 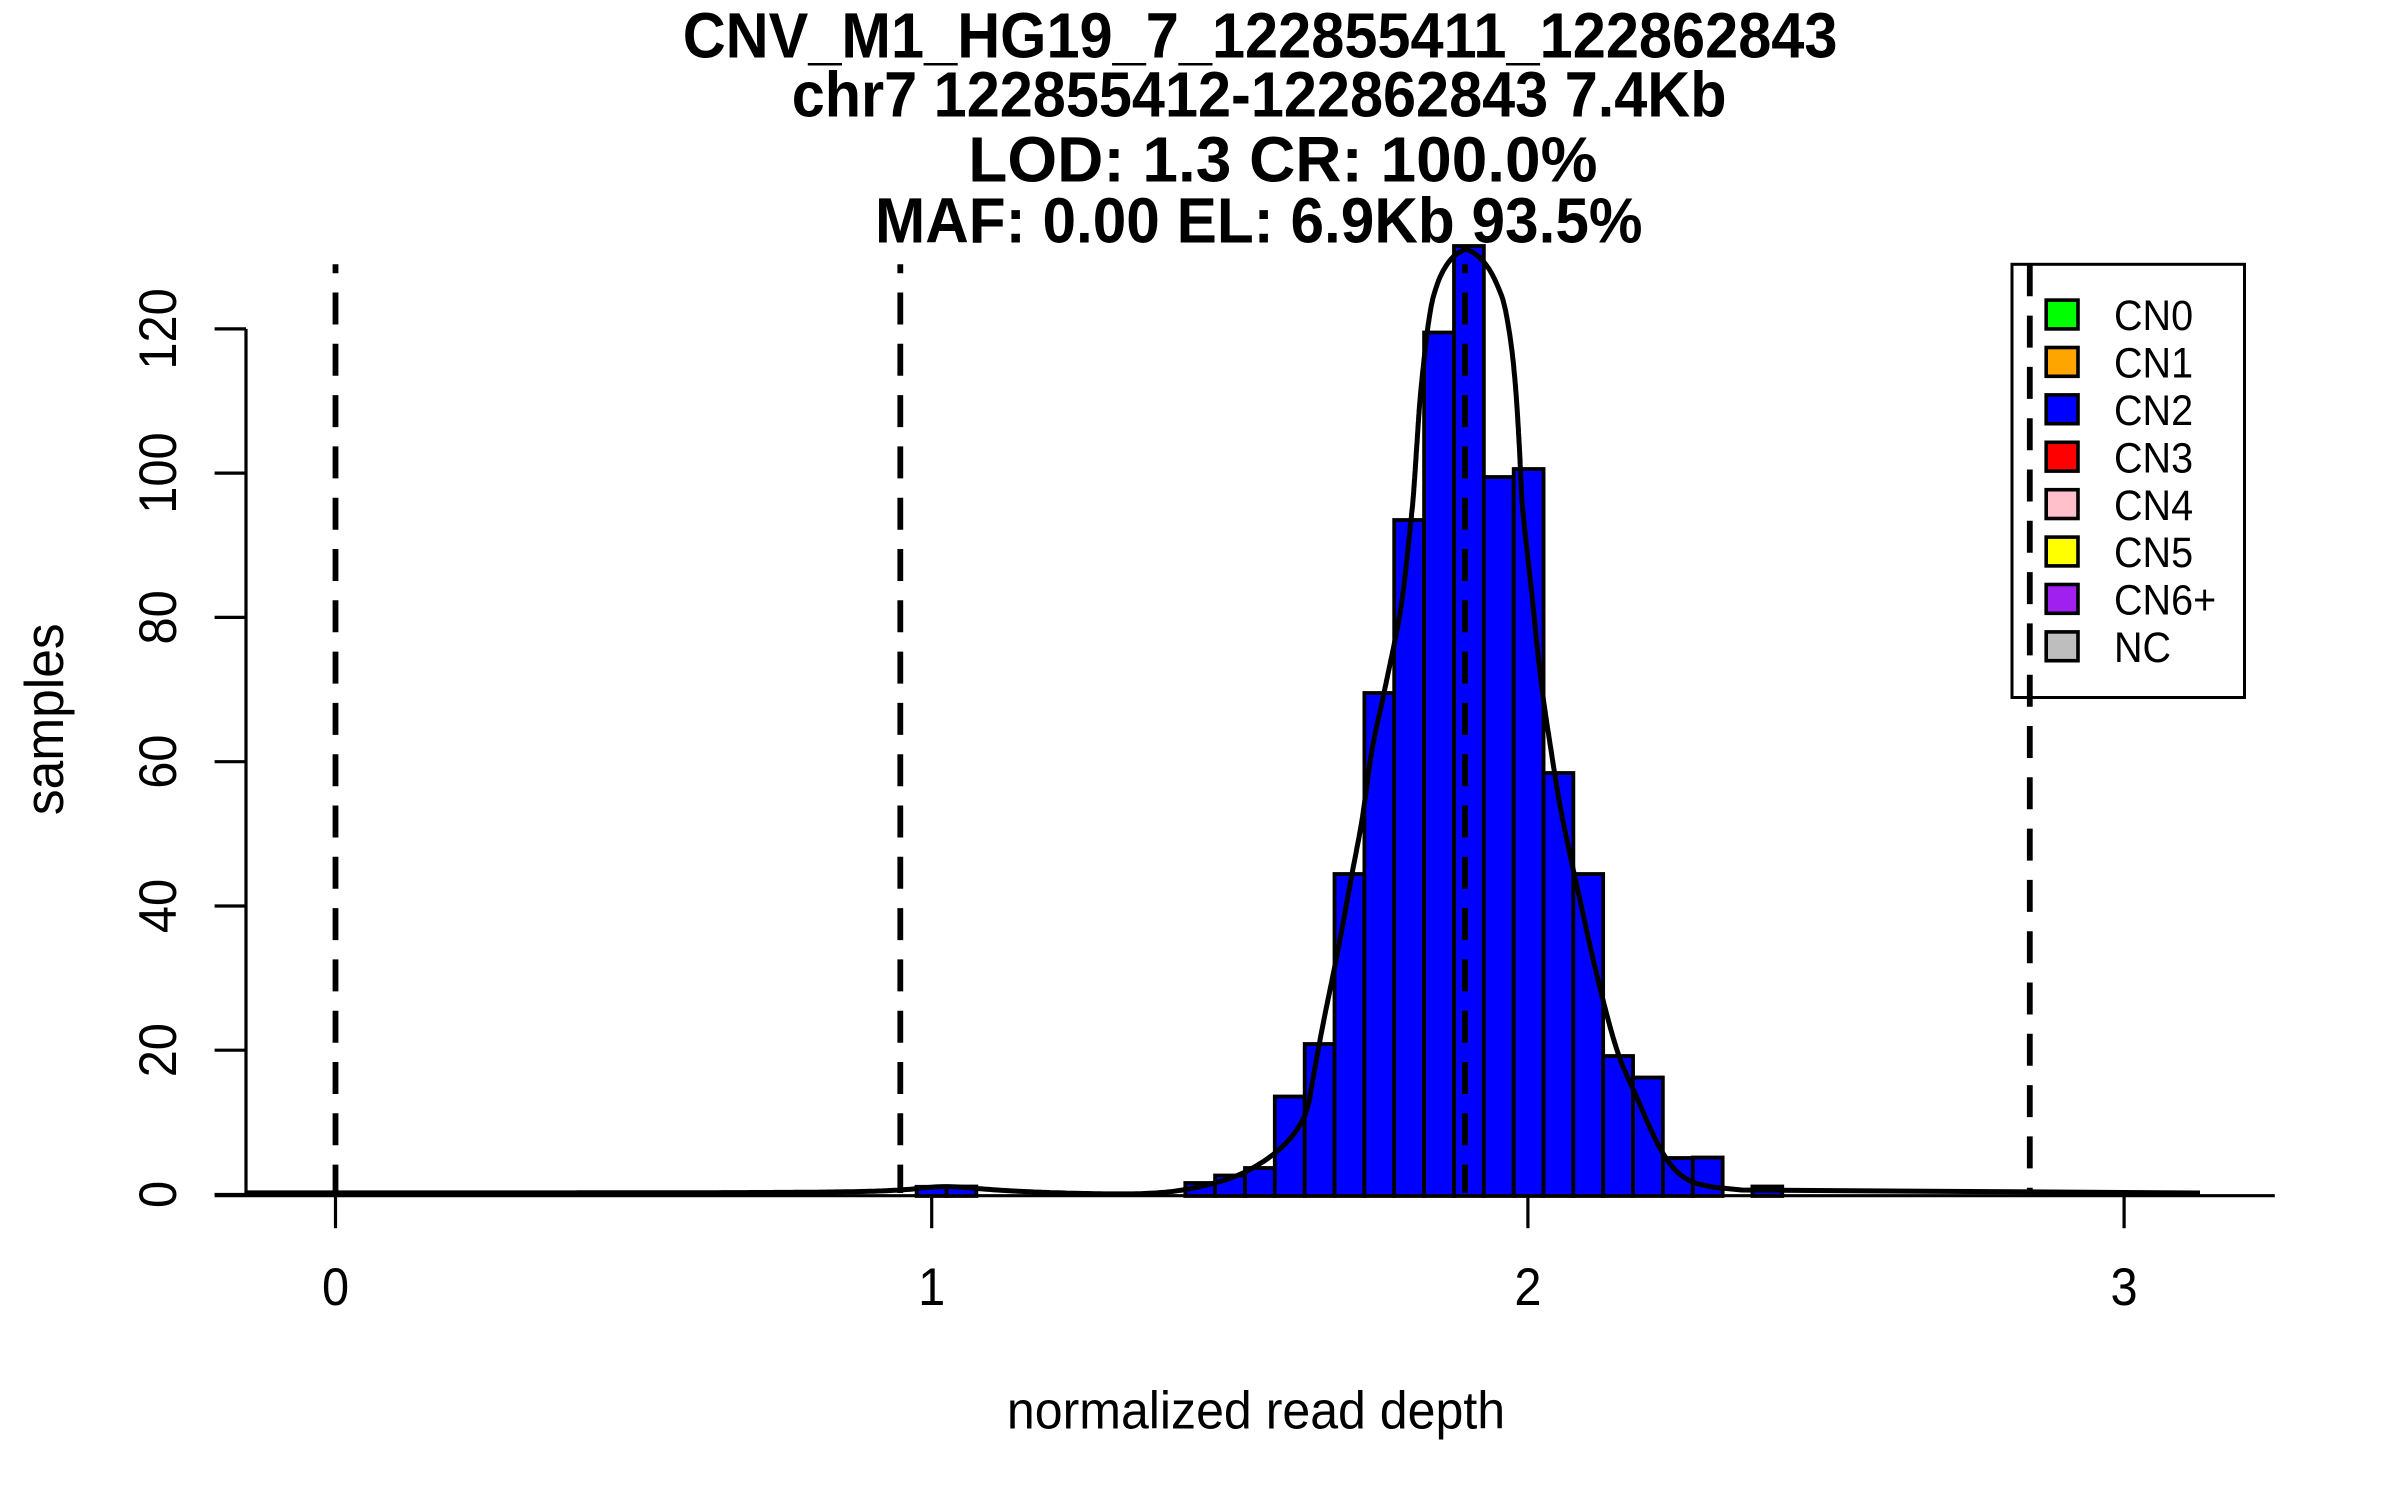 What do you see at coordinates (2165, 600) in the screenshot?
I see `svg-text: CN6+` at bounding box center [2165, 600].